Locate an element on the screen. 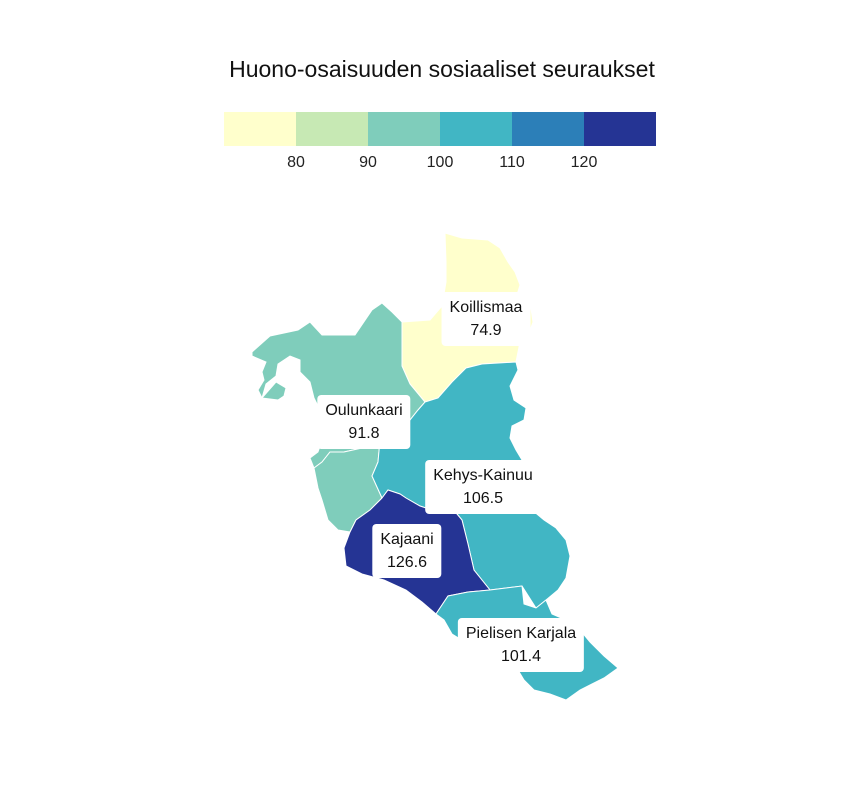  map-title: Huono-osaisuuden sosiaaliset seuraukset is located at coordinates (442, 69).